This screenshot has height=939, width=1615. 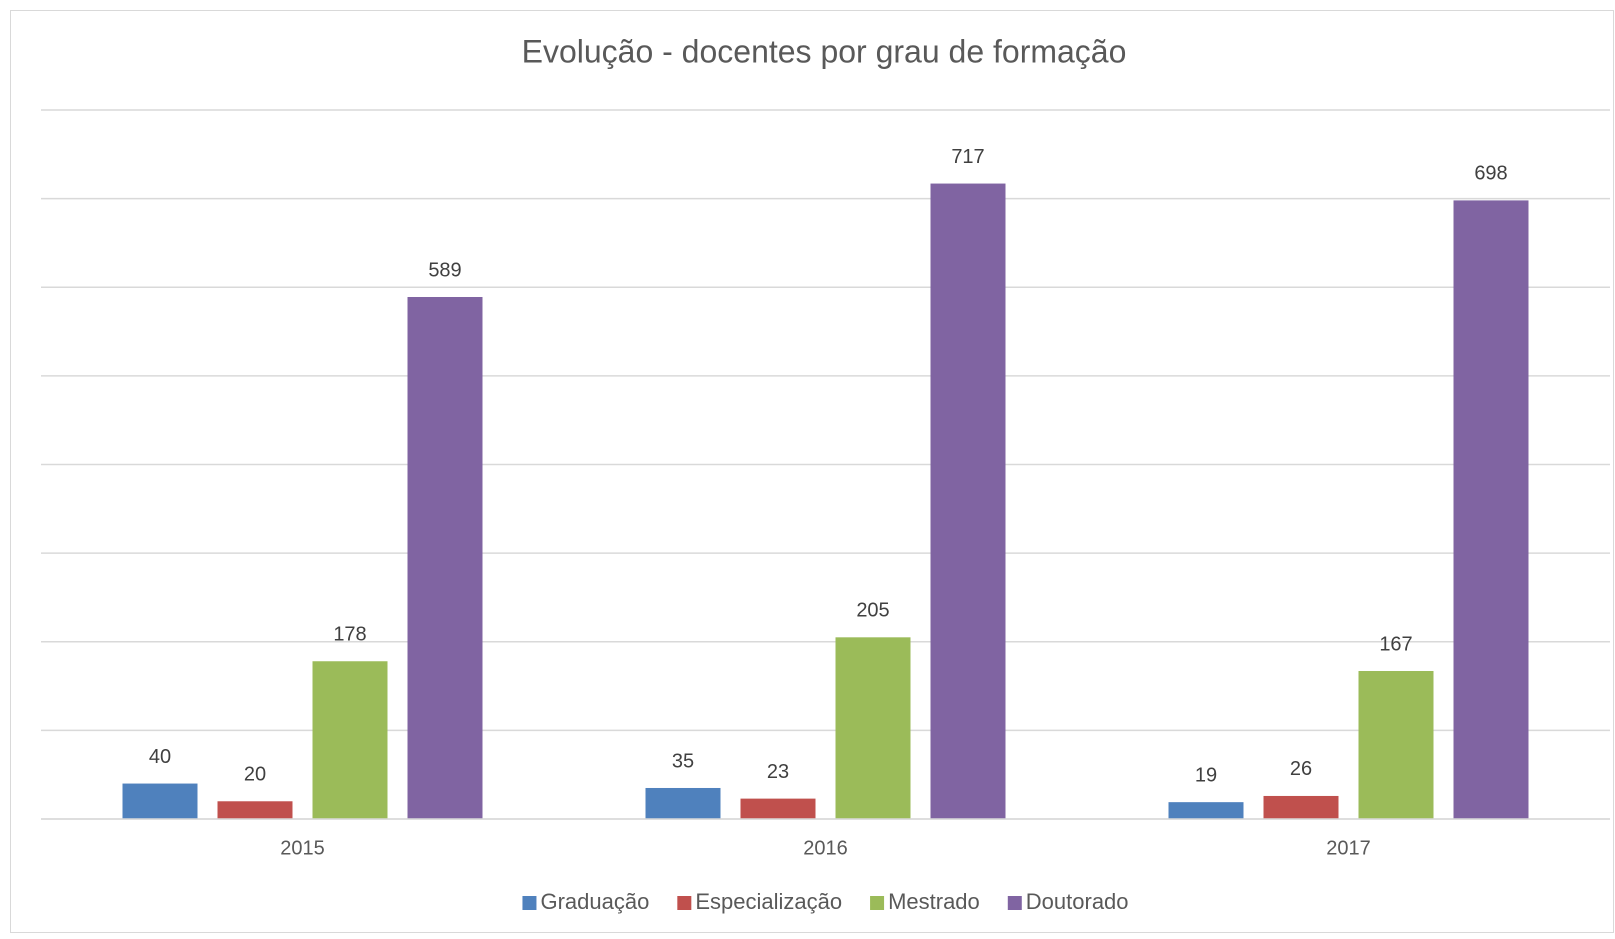 I want to click on data-label: 167, so click(x=1395, y=644).